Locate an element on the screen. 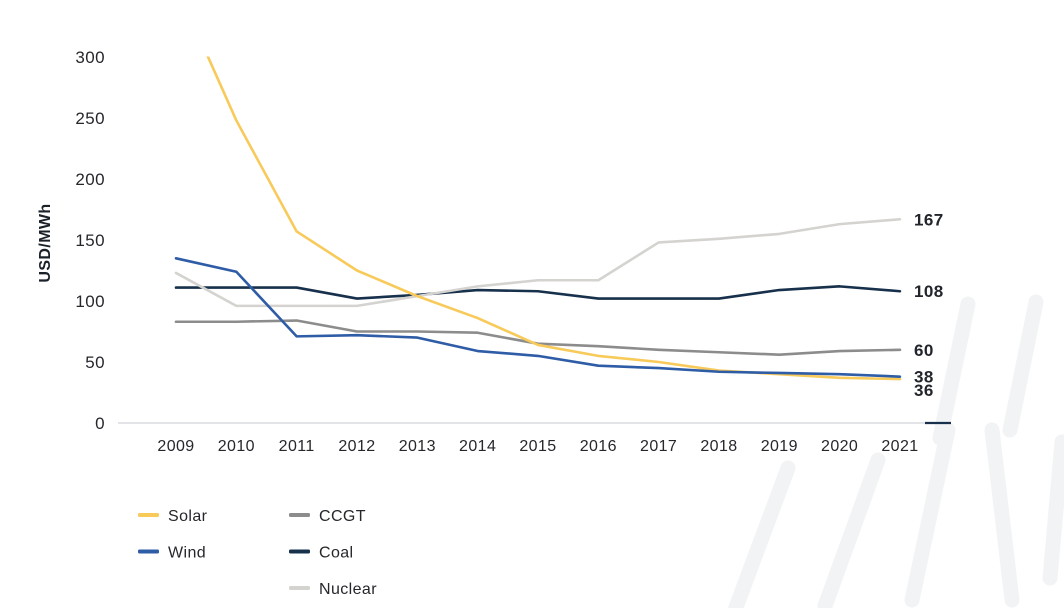 This screenshot has width=1064, height=608. y-tick-label: 150 is located at coordinates (90, 240).